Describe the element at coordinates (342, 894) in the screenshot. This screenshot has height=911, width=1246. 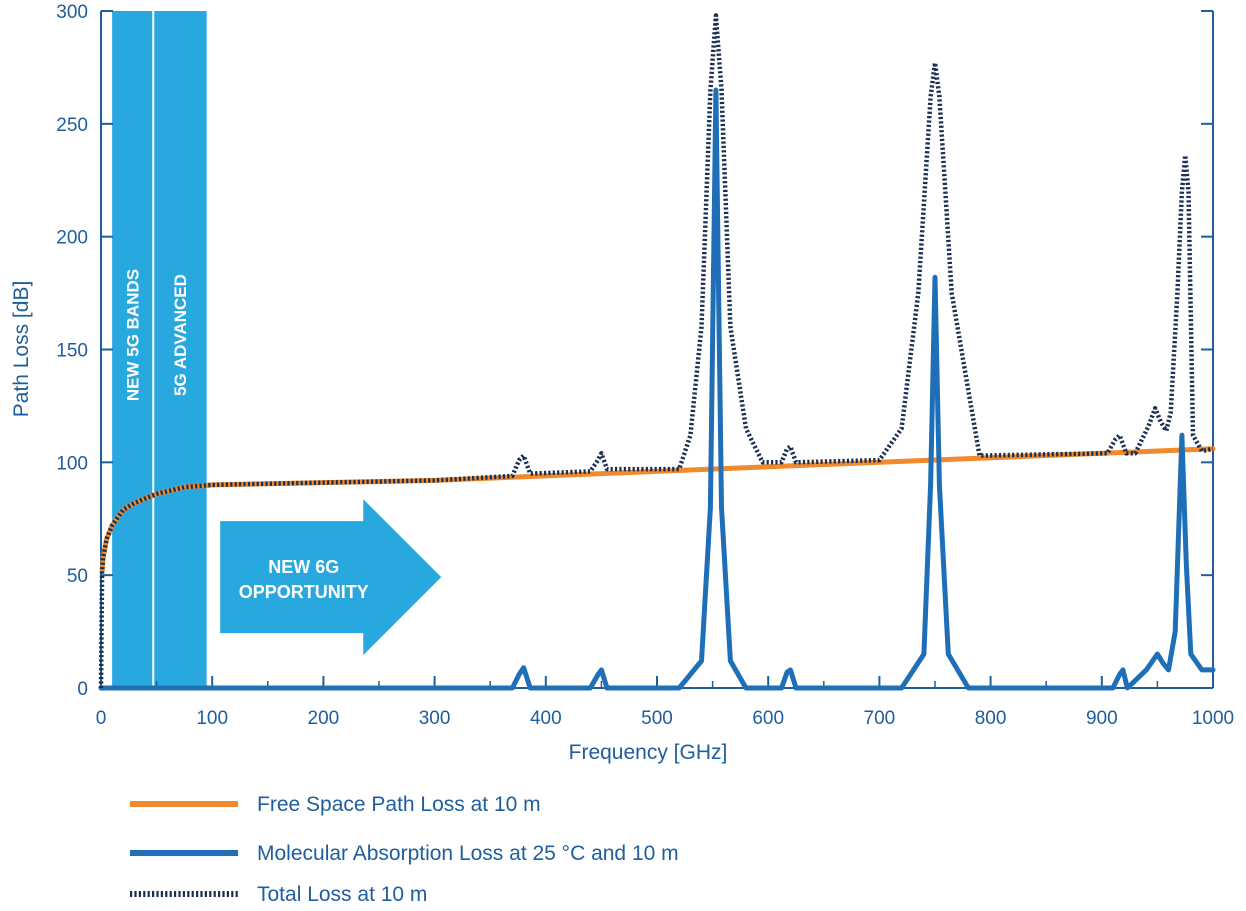
I see `legend-label-2: Total Loss at 10 m` at that location.